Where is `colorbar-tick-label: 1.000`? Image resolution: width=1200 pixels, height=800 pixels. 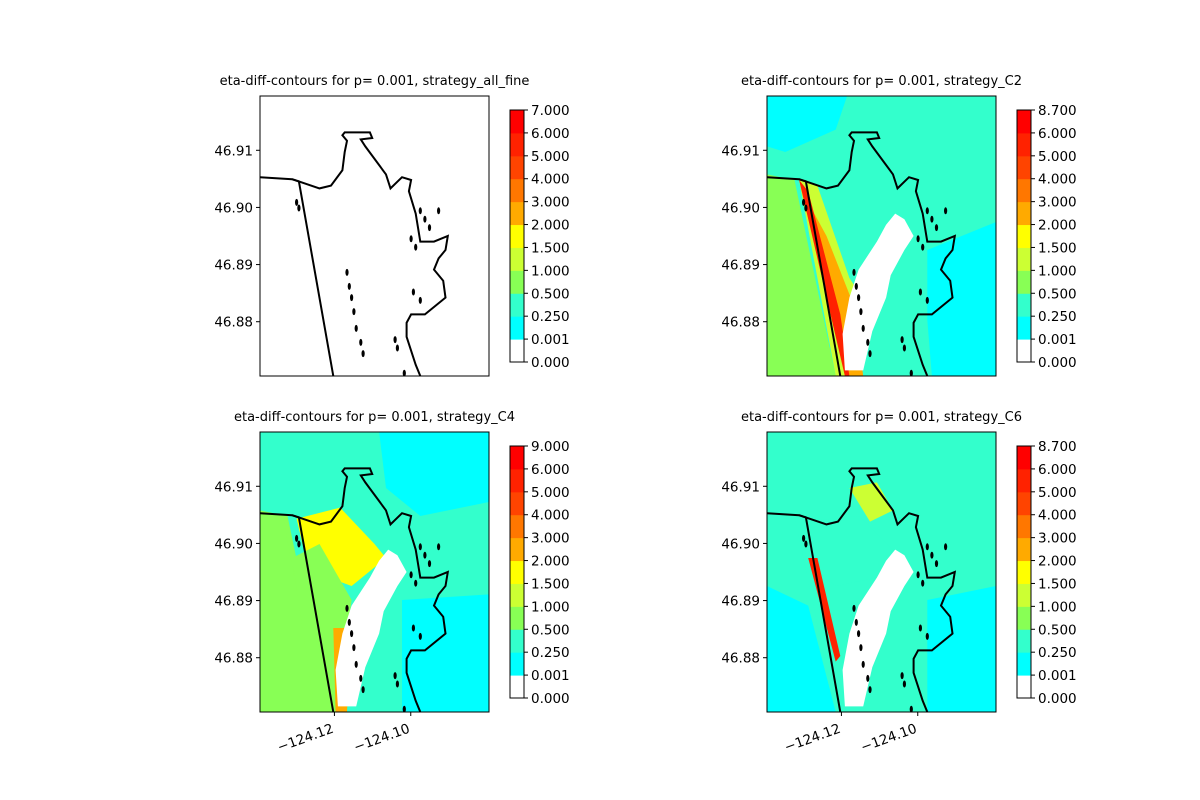
colorbar-tick-label: 1.000 is located at coordinates (550, 607).